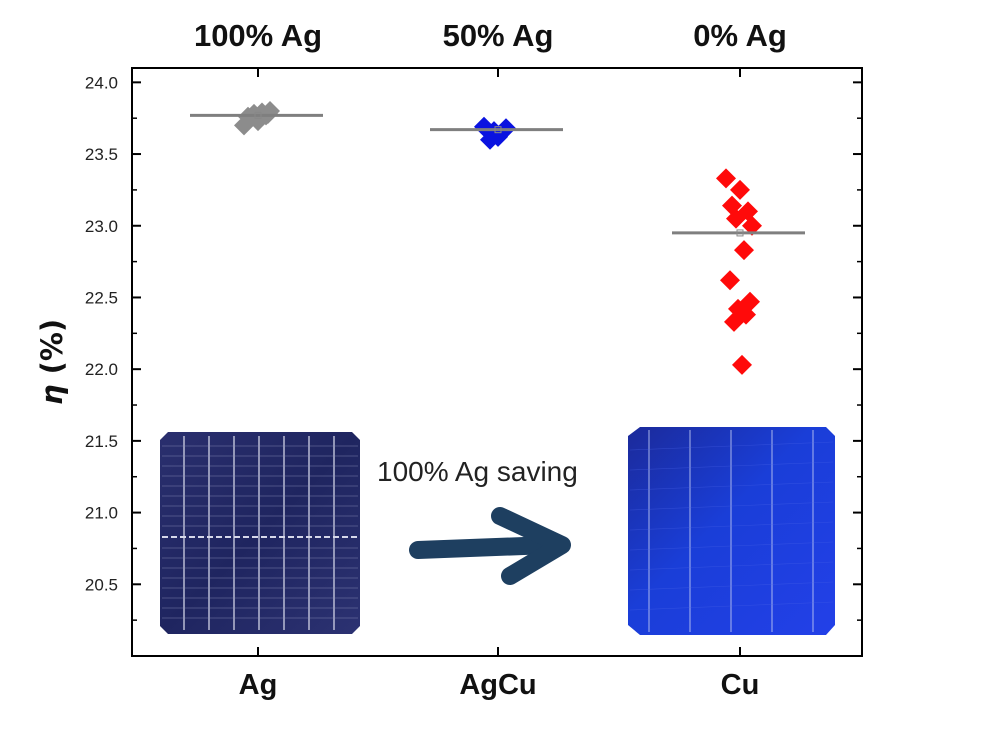 This screenshot has width=989, height=732. Describe the element at coordinates (101, 513) in the screenshot. I see `y-tick-label-1: 21.0` at that location.